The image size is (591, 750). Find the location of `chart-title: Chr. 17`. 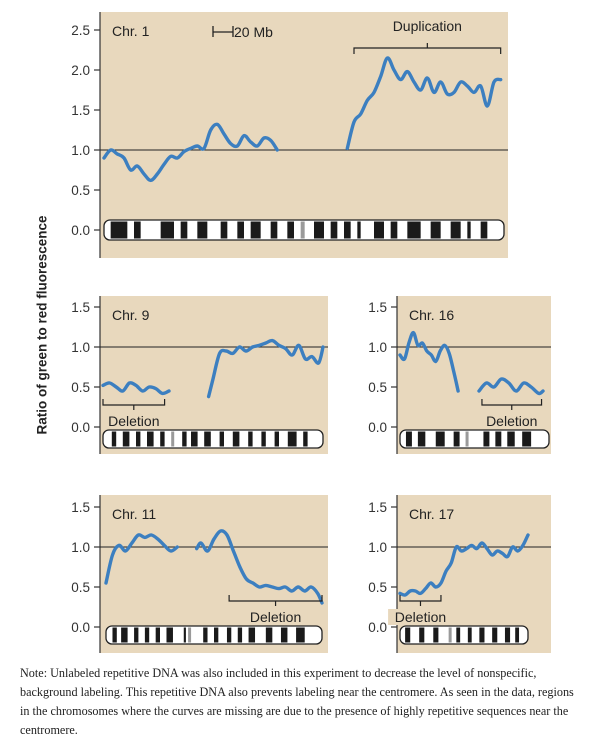

chart-title: Chr. 17 is located at coordinates (431, 514).